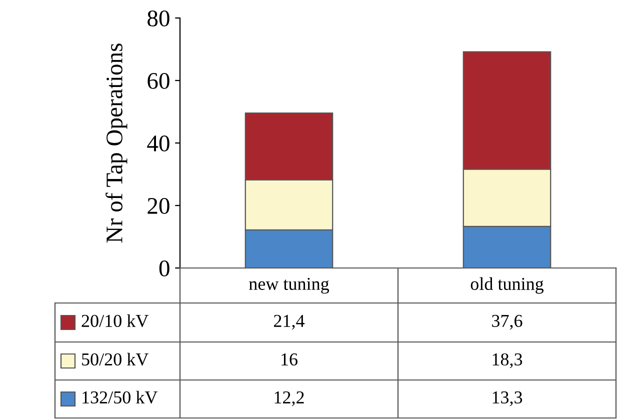  What do you see at coordinates (289, 398) in the screenshot?
I see `data-label: 12,2` at bounding box center [289, 398].